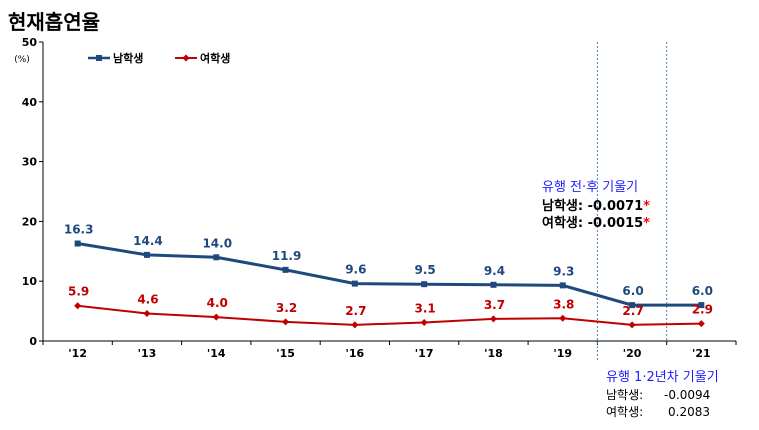 The image size is (759, 430). I want to click on x-tick-label: '19, so click(562, 353).